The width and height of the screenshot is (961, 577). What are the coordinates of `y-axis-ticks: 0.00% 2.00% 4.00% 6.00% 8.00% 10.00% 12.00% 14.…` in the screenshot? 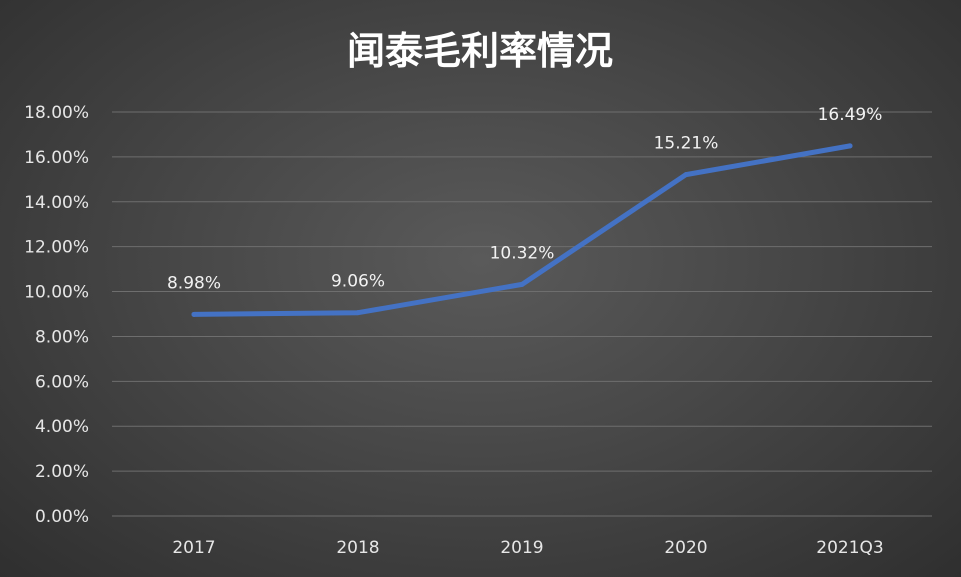 It's located at (56, 315).